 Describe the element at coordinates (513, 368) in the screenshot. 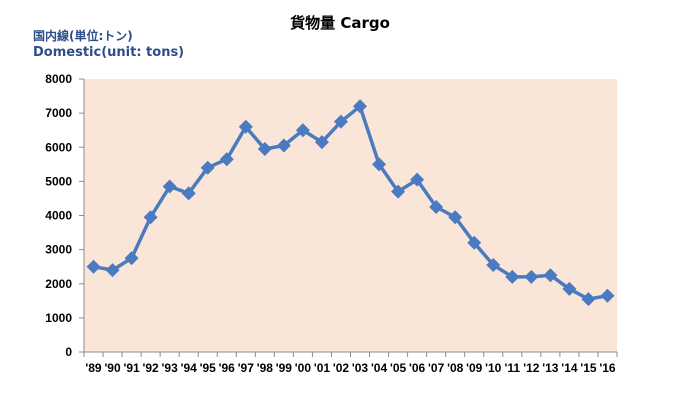

I see `x-tick-label: '11` at that location.